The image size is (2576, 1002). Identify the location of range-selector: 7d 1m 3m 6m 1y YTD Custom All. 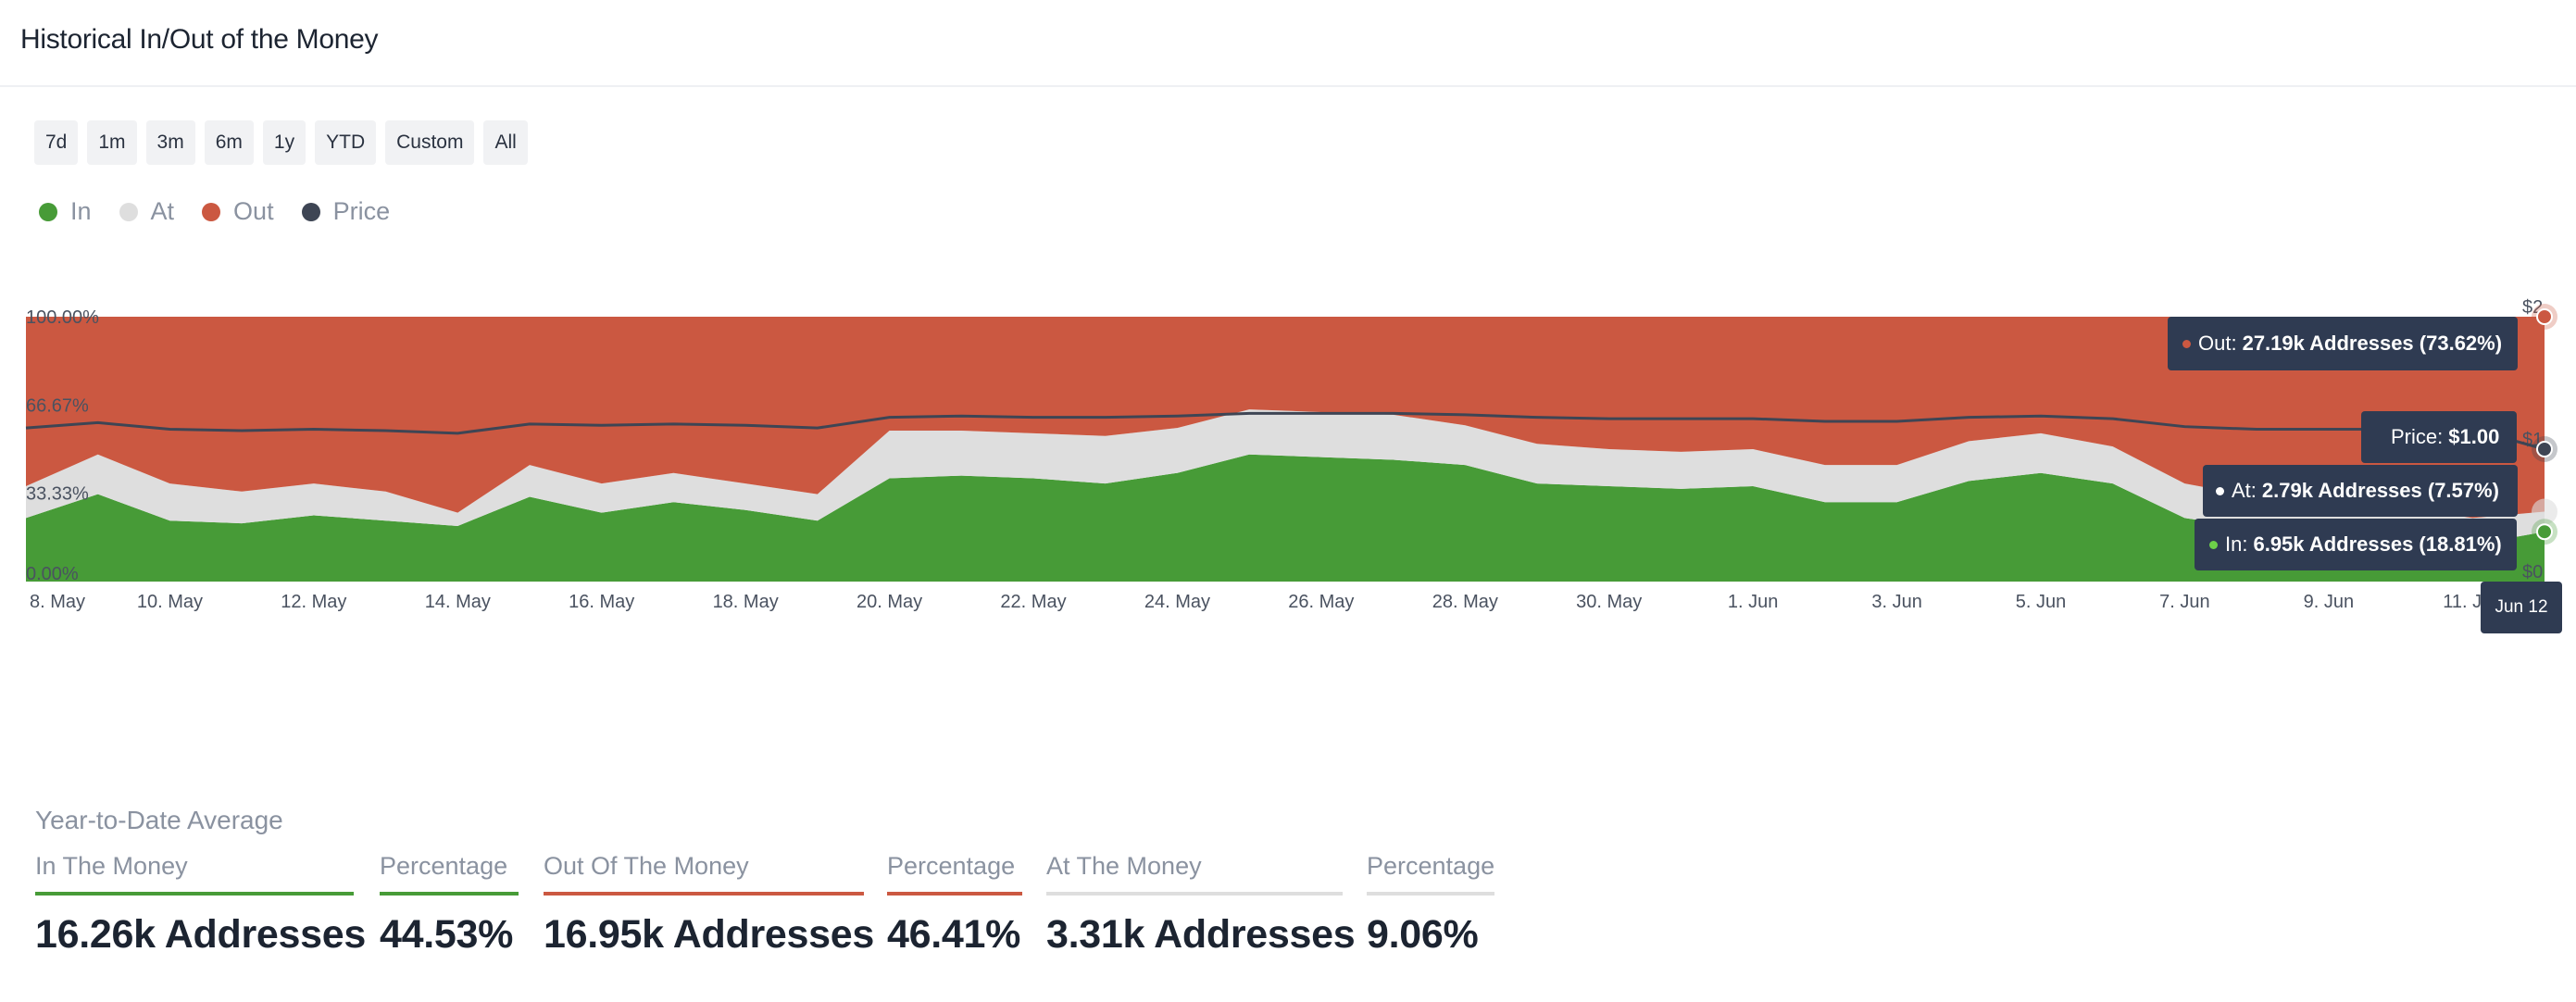
(281, 142).